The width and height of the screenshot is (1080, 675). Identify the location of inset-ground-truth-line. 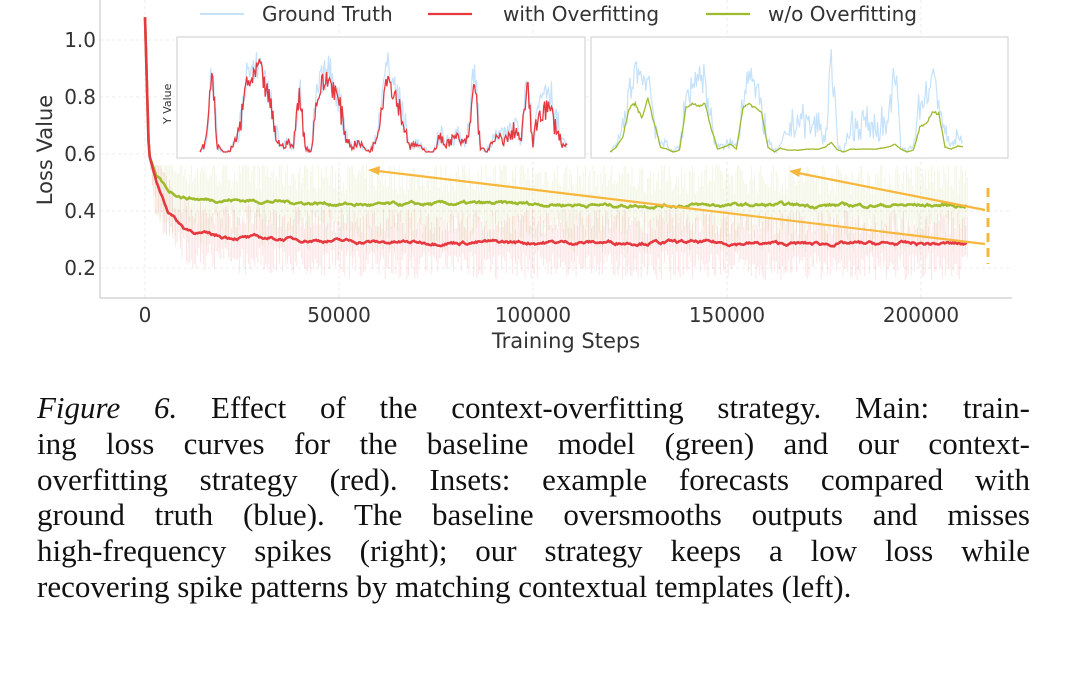
(786, 101).